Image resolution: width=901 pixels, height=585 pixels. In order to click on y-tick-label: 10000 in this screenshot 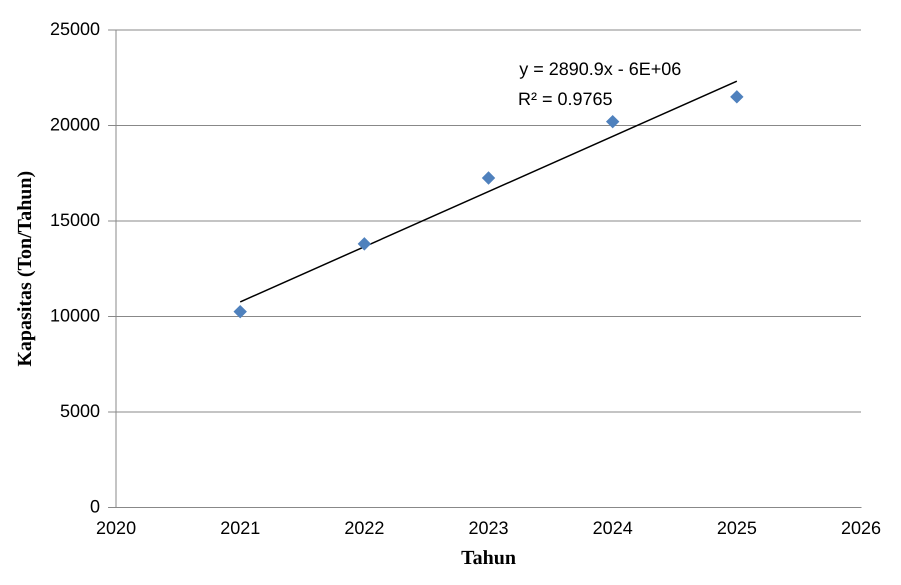, I will do `click(75, 315)`.